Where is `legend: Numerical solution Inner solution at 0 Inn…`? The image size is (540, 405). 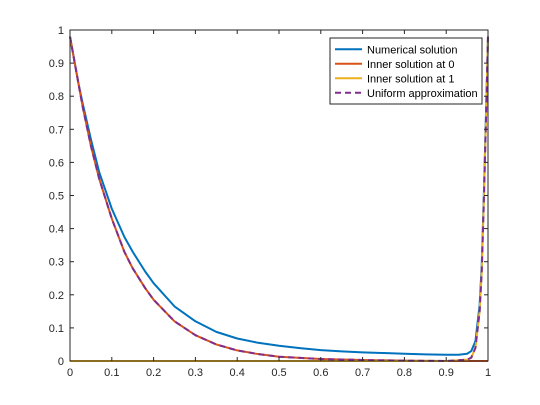
legend: Numerical solution Inner solution at 0 Inn… is located at coordinates (406, 71).